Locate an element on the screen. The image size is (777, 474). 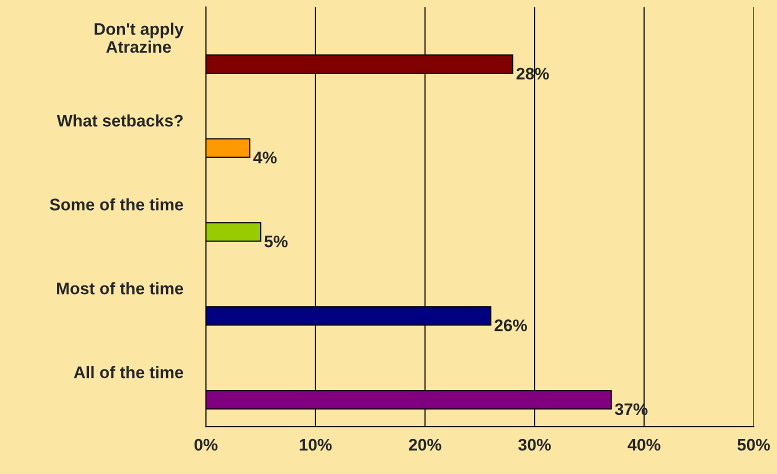
data-label: 26% is located at coordinates (510, 325).